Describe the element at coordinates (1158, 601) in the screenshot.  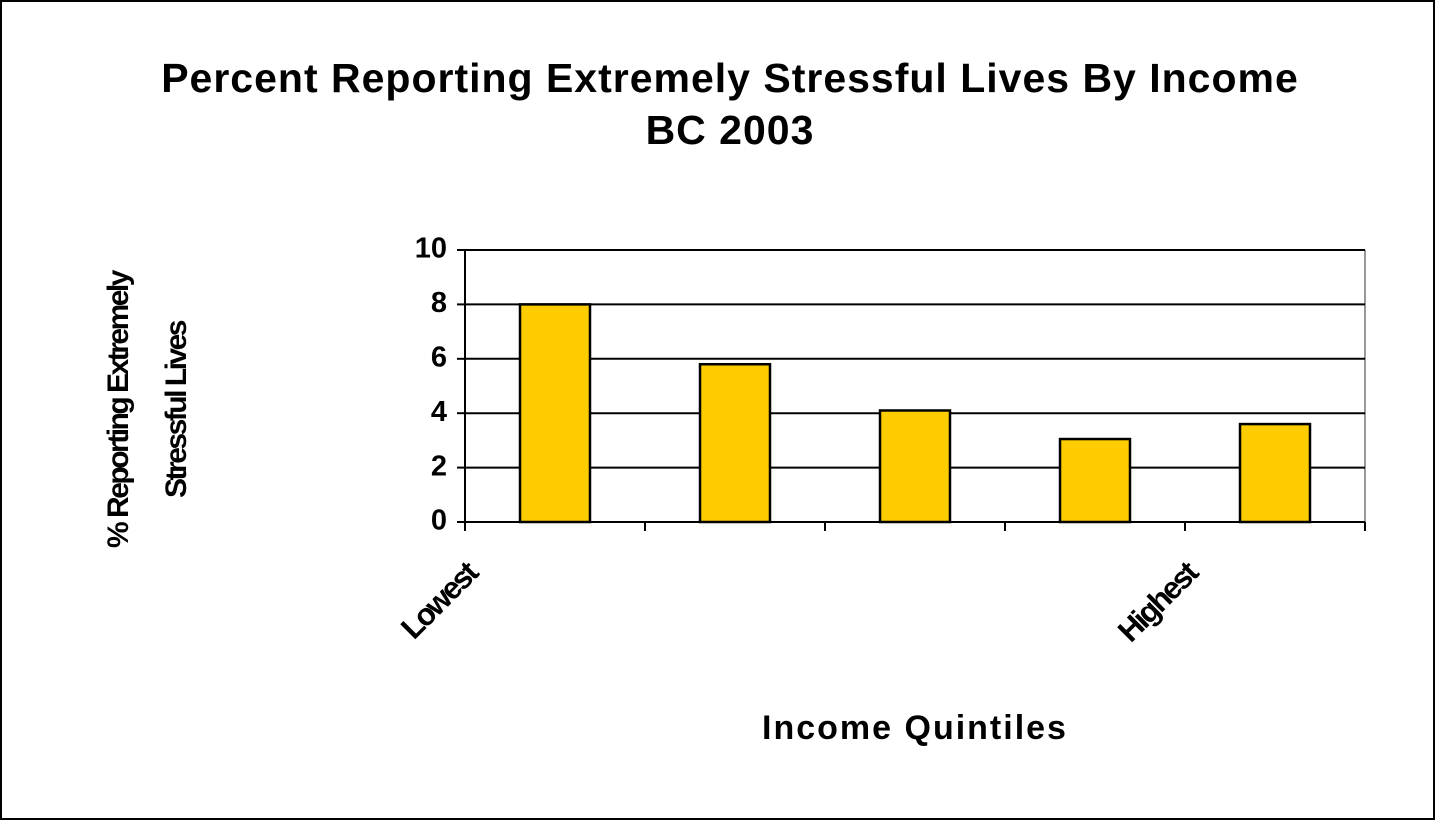
I see `x-tick-label: Highest` at that location.